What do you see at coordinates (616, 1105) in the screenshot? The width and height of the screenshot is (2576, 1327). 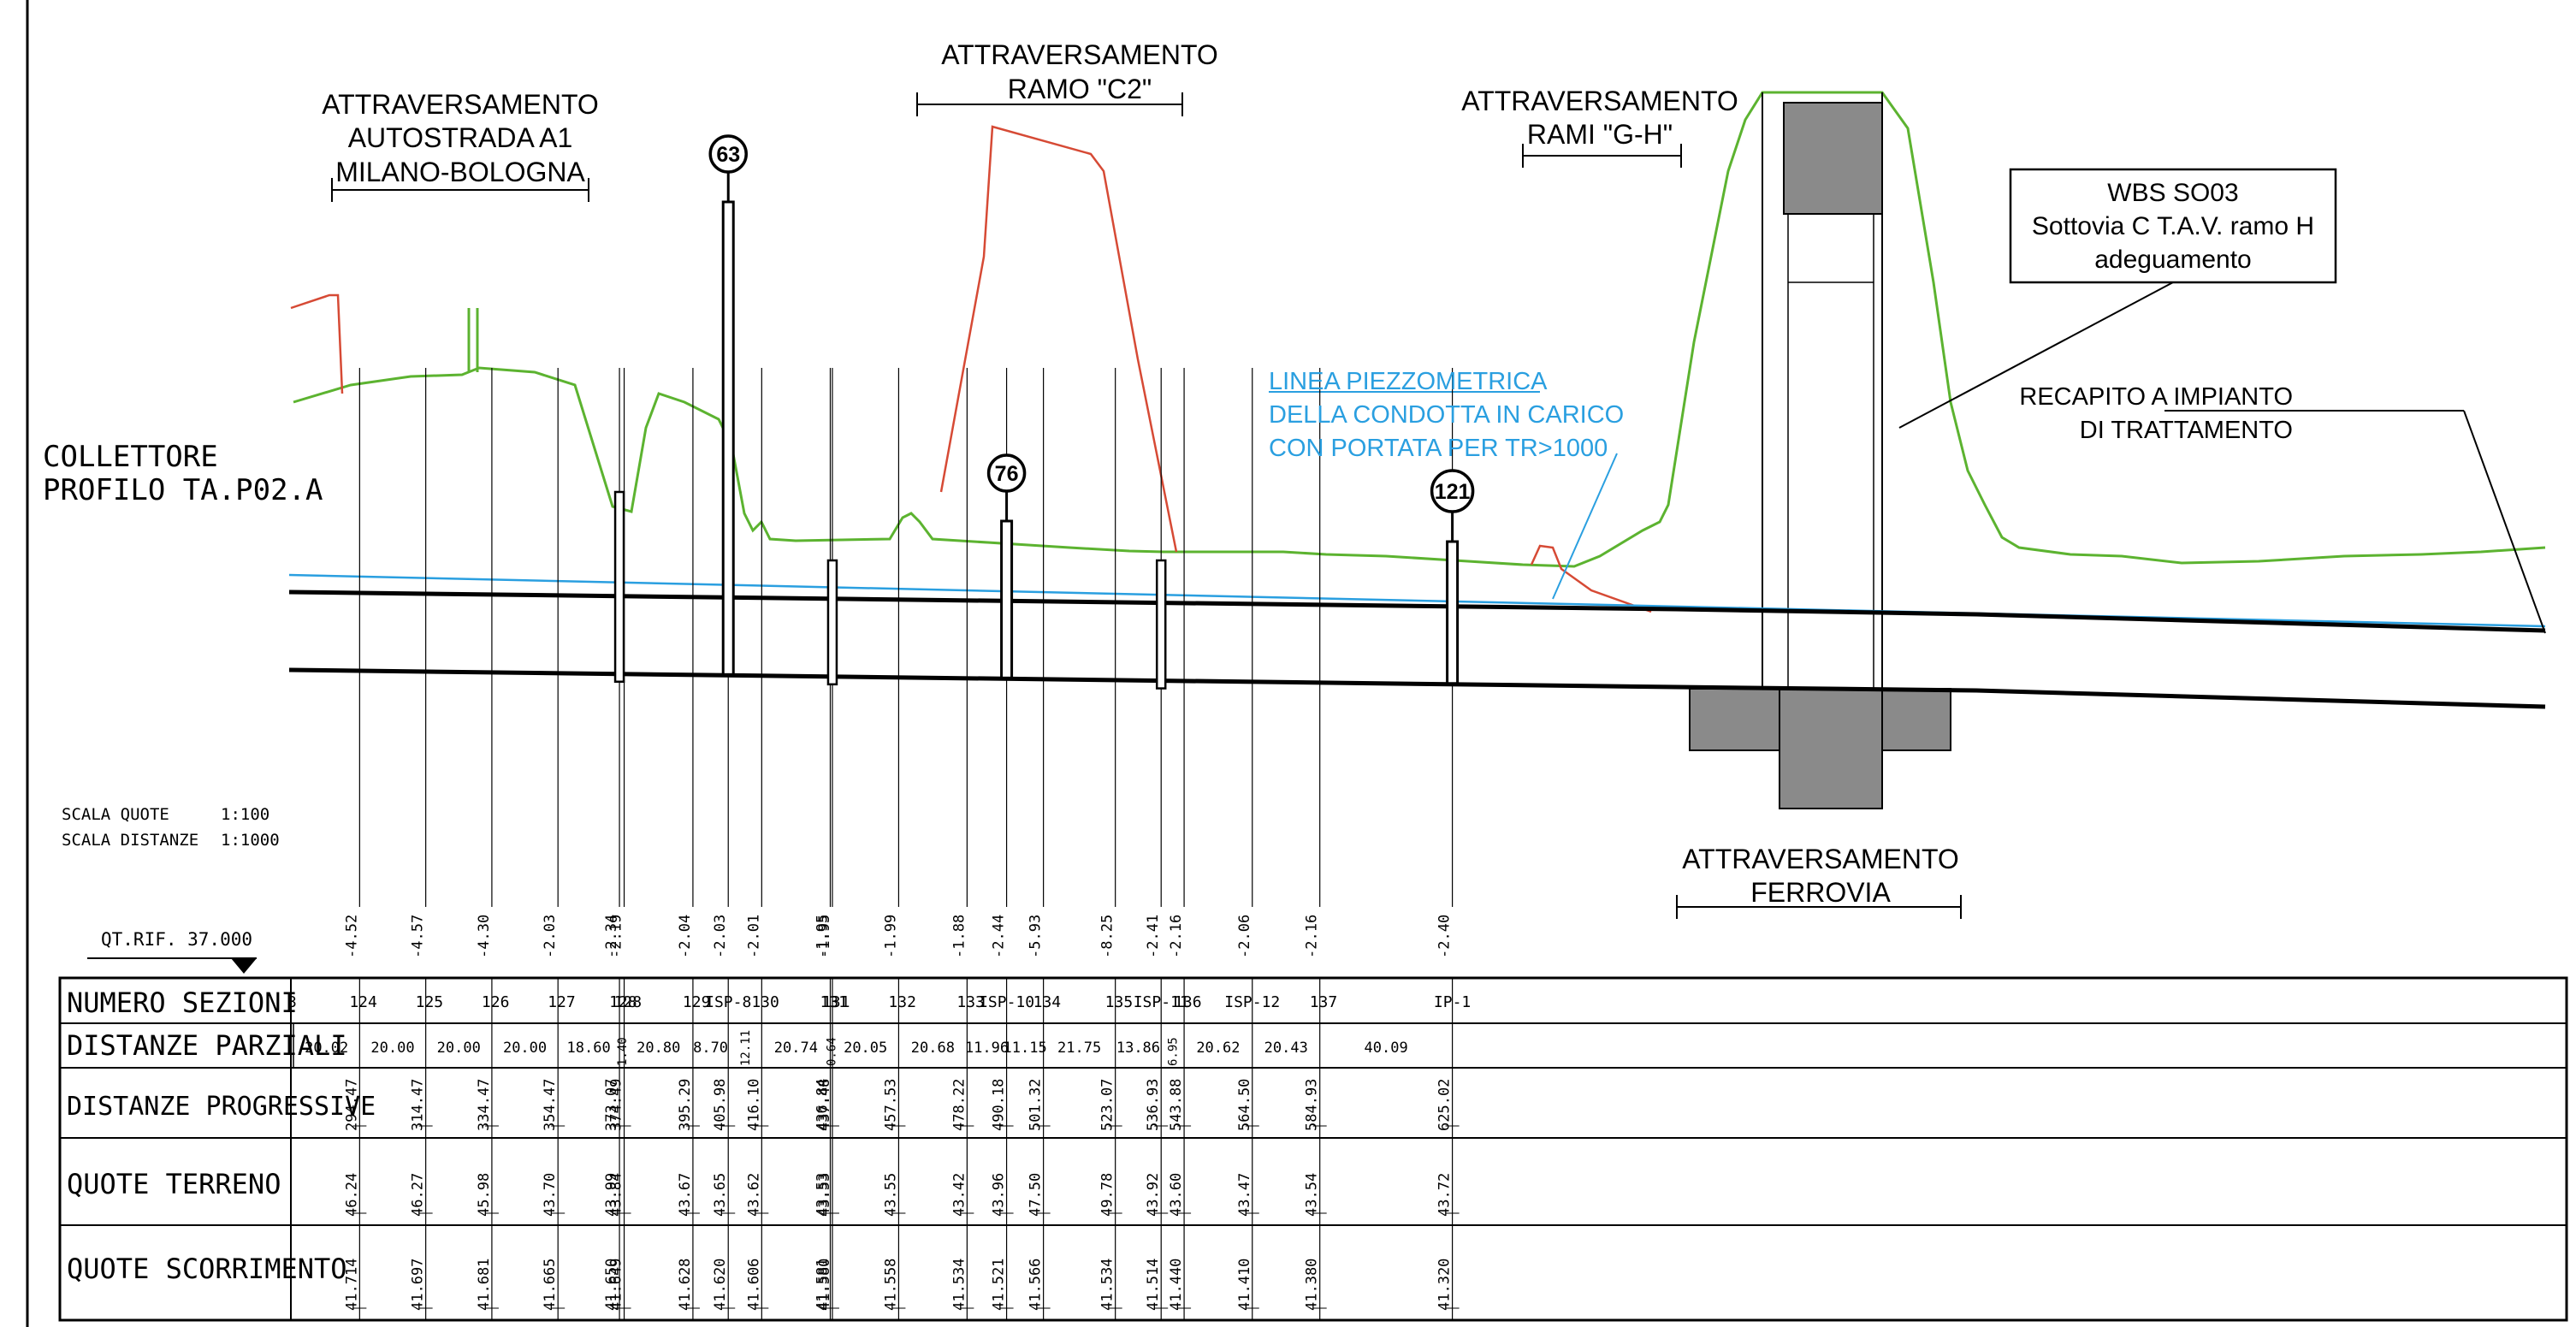 I see `progressive-distance: 374.49` at bounding box center [616, 1105].